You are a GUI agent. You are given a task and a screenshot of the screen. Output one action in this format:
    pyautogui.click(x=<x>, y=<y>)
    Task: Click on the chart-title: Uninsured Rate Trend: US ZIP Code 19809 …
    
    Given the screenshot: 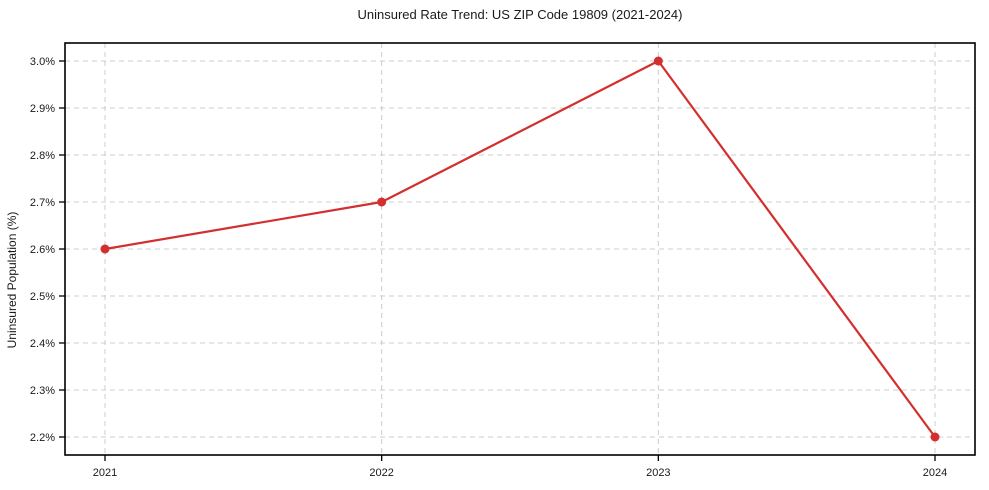 What is the action you would take?
    pyautogui.click(x=520, y=14)
    